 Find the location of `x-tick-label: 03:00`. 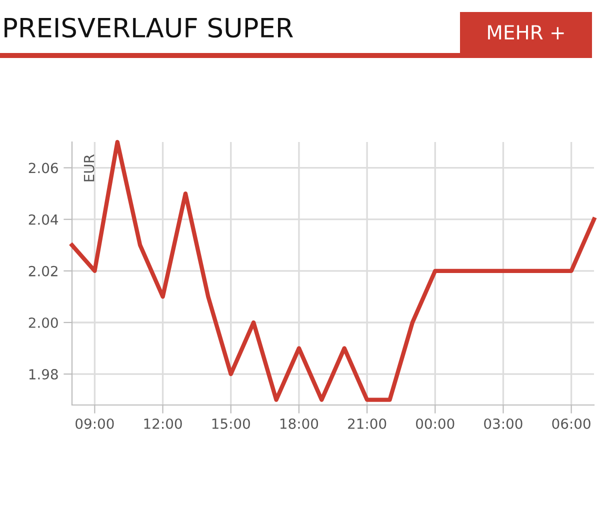

x-tick-label: 03:00 is located at coordinates (503, 423).